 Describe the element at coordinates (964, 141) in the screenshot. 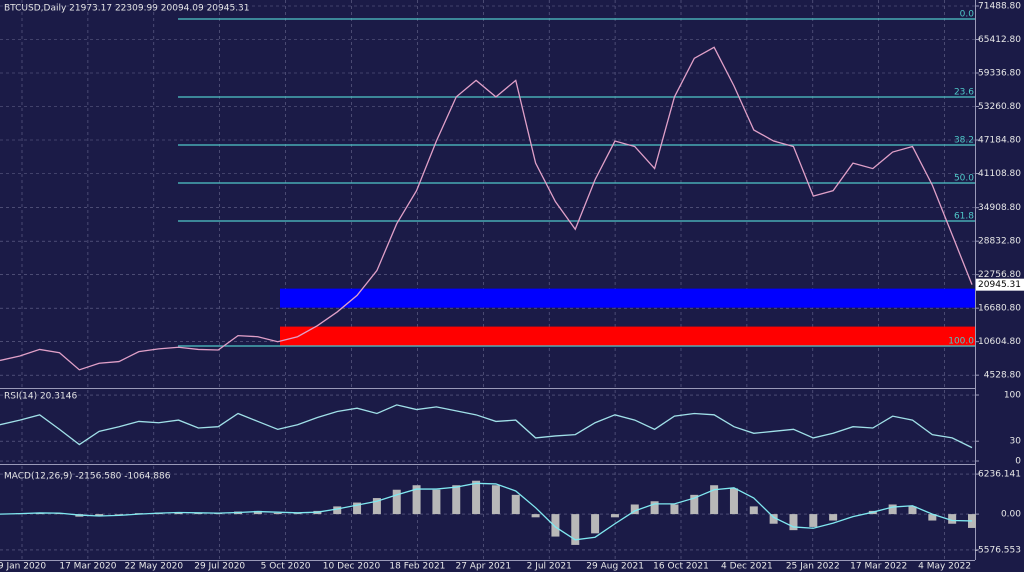

I see `fib-label: 38.2` at that location.